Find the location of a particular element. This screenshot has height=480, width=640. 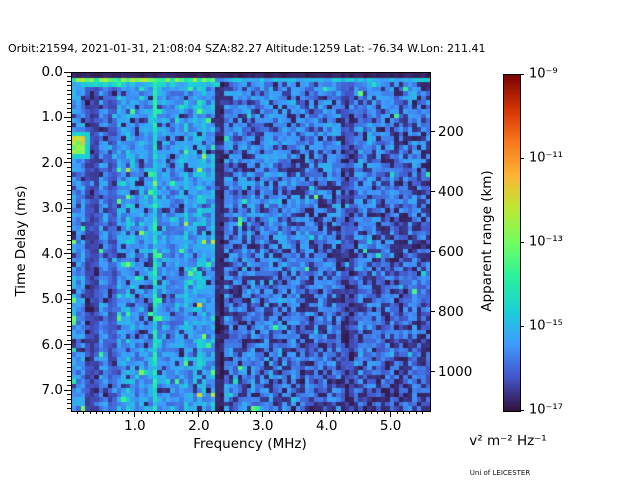

colorbar-tick-label: 10⁻¹¹ is located at coordinates (546, 158).